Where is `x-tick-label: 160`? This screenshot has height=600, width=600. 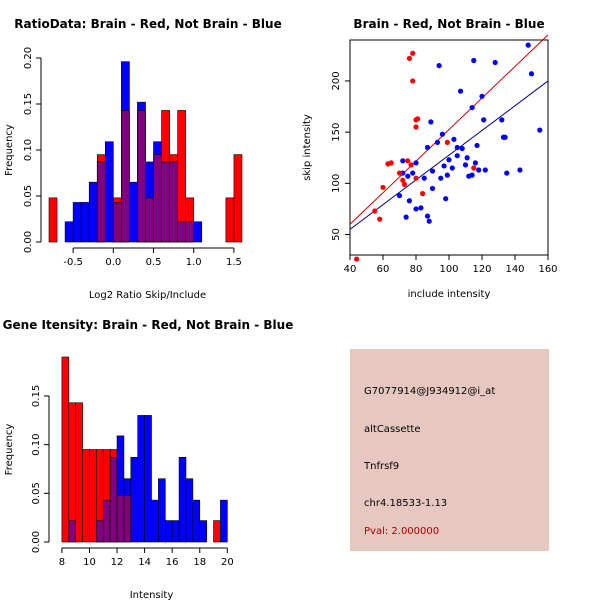 x-tick-label: 160 is located at coordinates (547, 269).